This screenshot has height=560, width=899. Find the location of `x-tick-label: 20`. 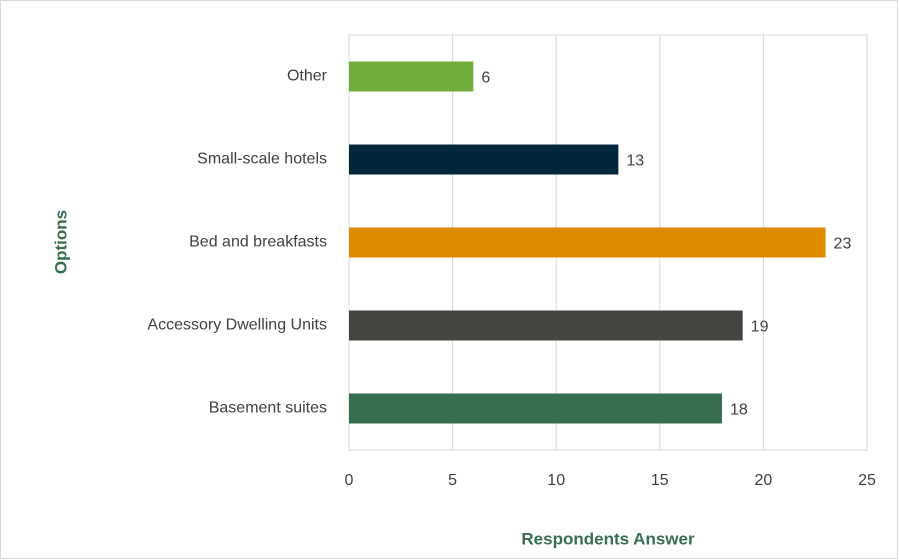

x-tick-label: 20 is located at coordinates (764, 480).